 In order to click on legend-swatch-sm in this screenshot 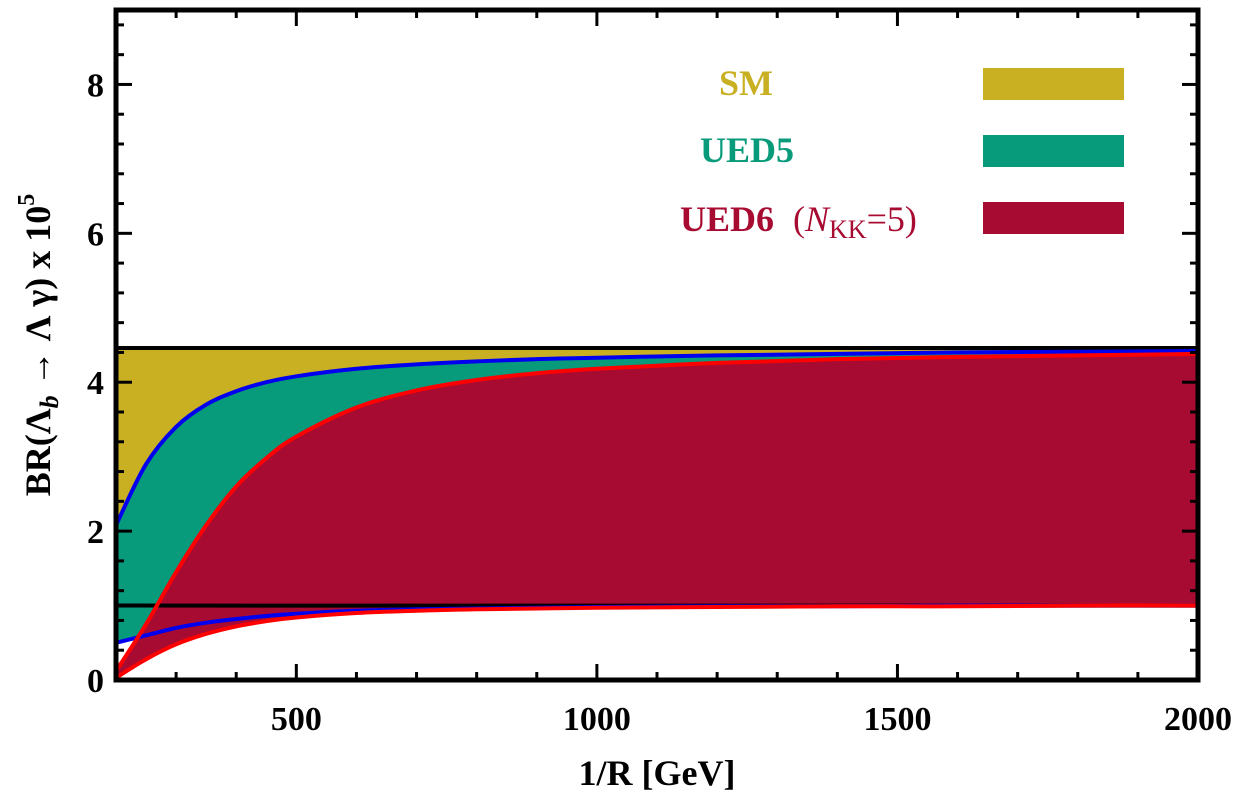, I will do `click(1053, 84)`.